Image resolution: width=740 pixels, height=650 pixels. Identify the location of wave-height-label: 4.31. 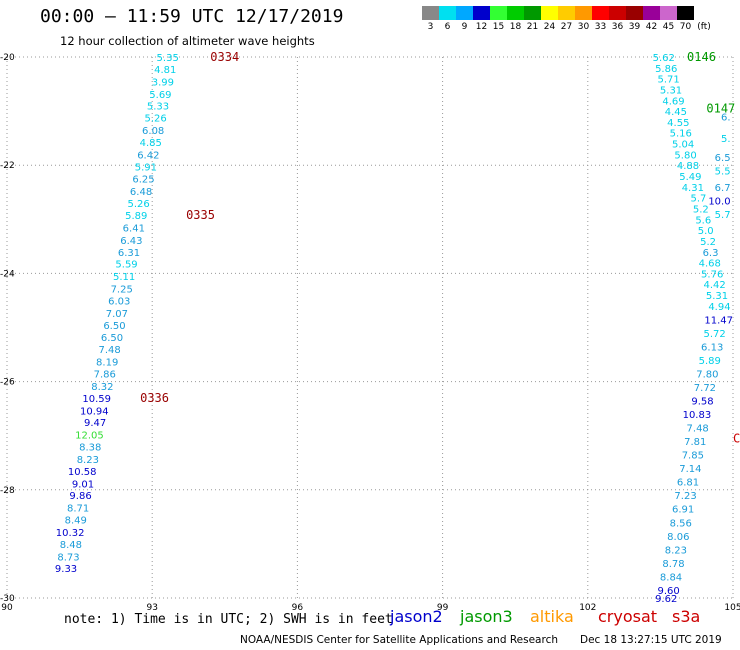
(693, 188).